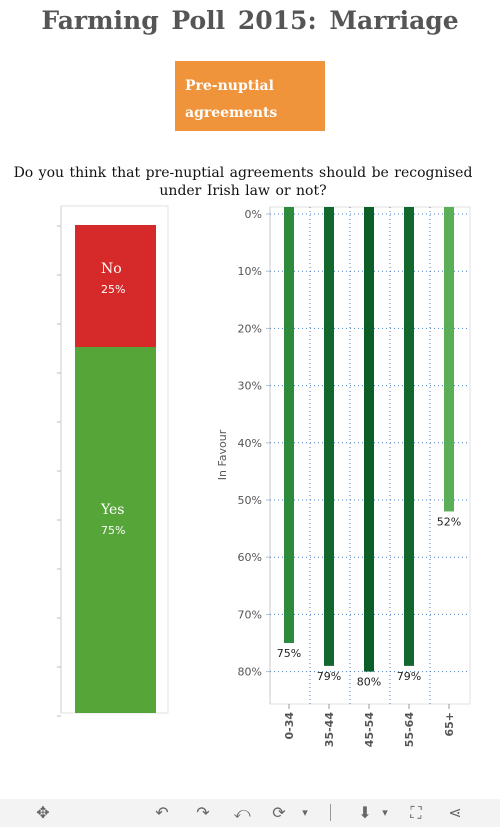  I want to click on x-tick-label: 45-54, so click(369, 730).